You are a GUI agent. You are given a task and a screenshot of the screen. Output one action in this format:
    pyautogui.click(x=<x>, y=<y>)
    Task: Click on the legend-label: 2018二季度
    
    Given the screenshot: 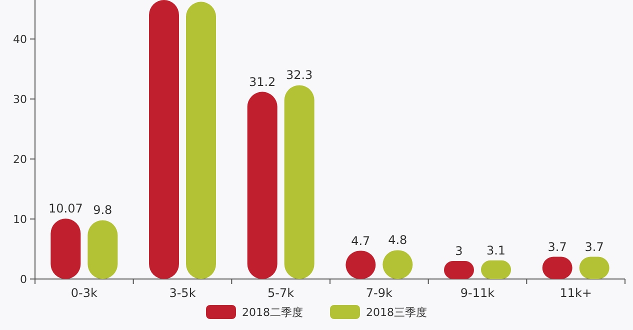 What is the action you would take?
    pyautogui.click(x=272, y=312)
    